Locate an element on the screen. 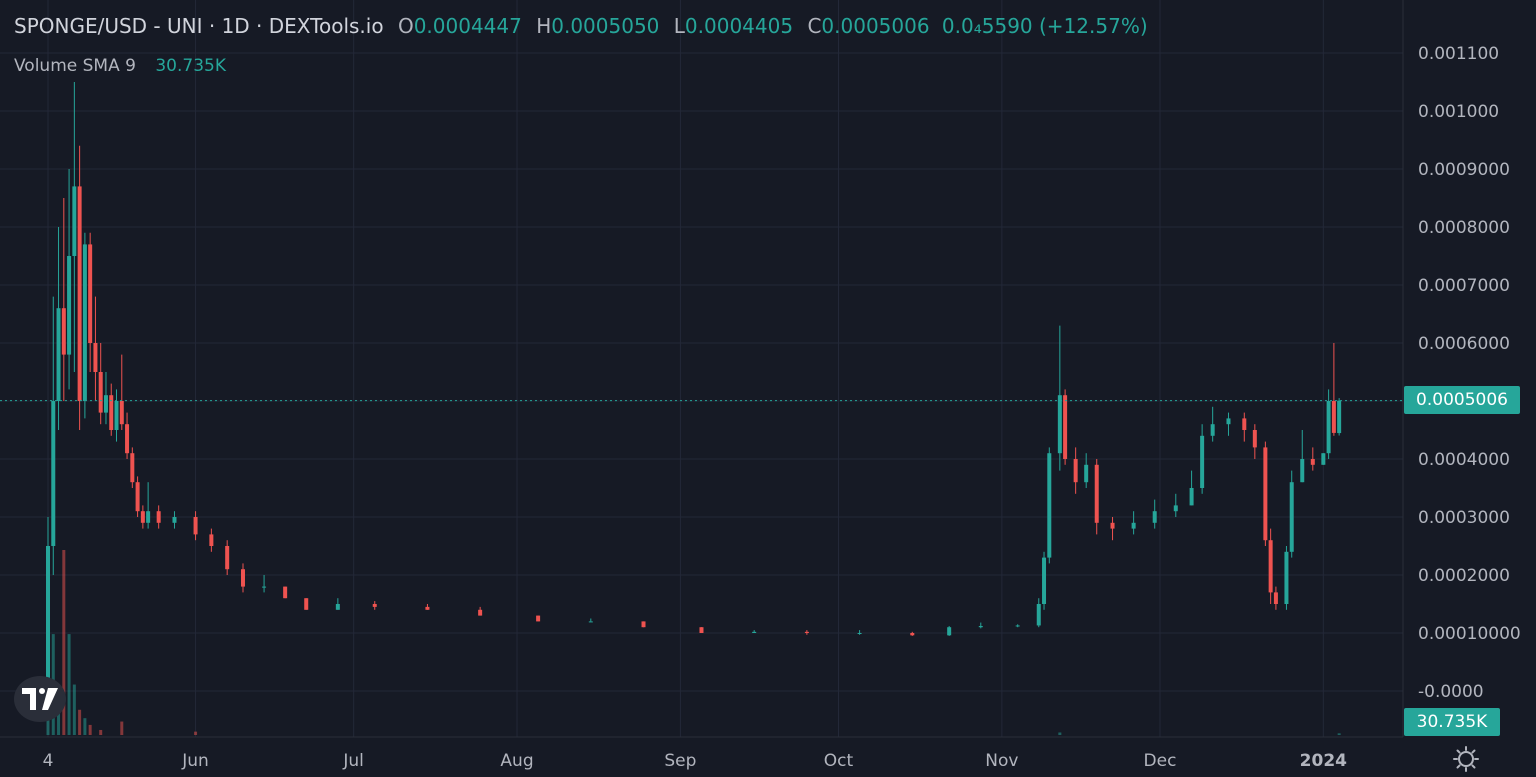  x-tick-label-4: Sep is located at coordinates (680, 761).